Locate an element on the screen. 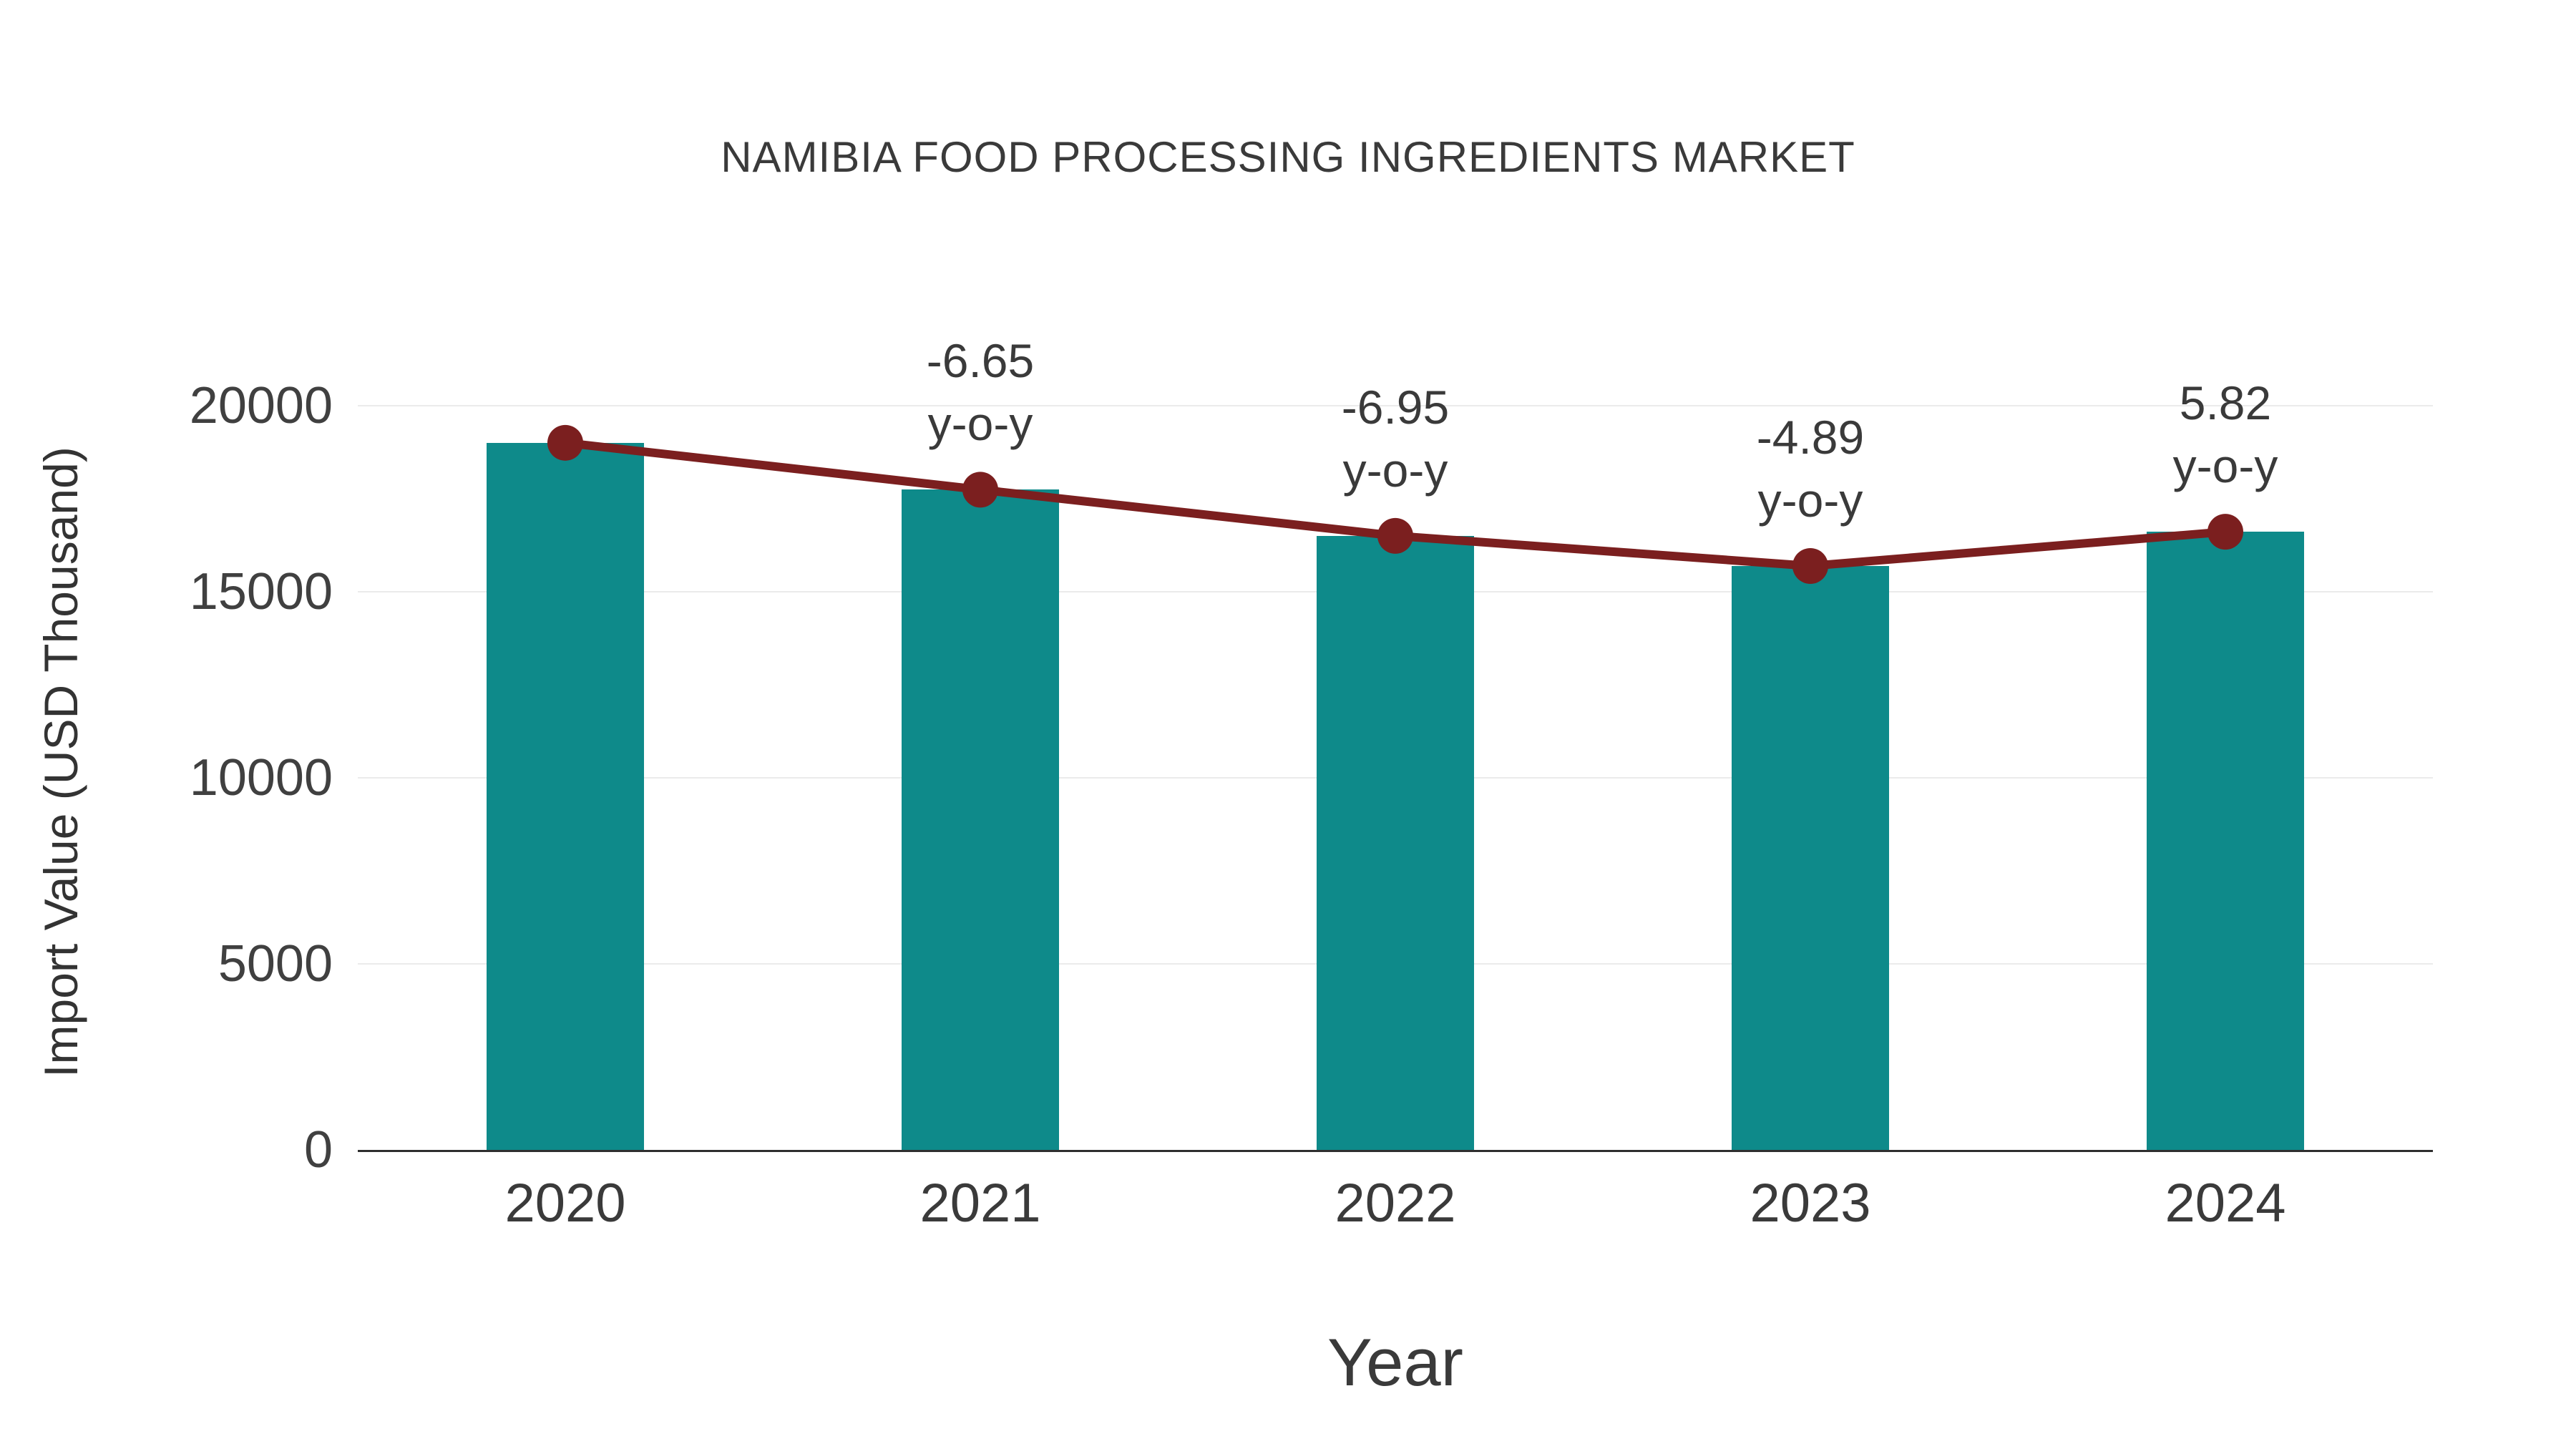 The width and height of the screenshot is (2576, 1449). trend-marker-2021 is located at coordinates (980, 490).